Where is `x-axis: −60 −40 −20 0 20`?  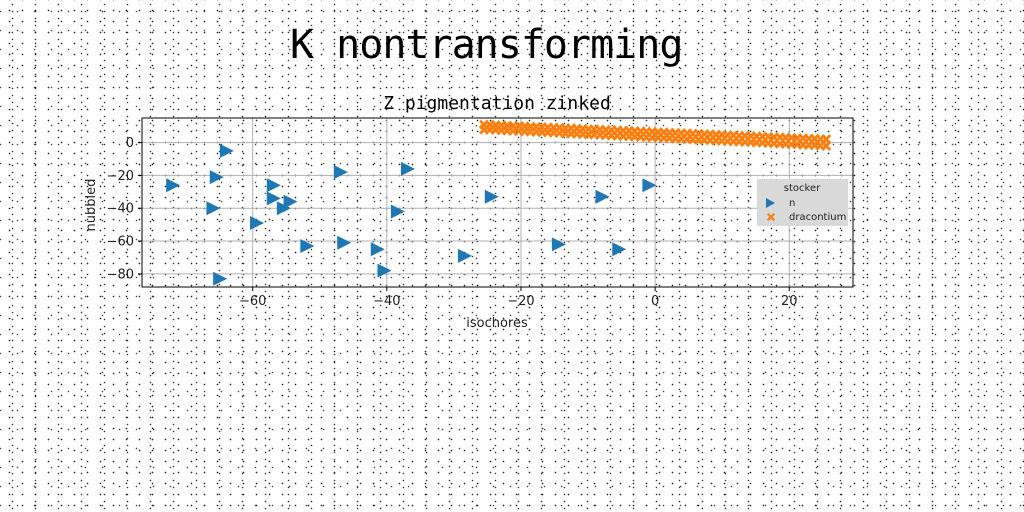 x-axis: −60 −40 −20 0 20 is located at coordinates (518, 298).